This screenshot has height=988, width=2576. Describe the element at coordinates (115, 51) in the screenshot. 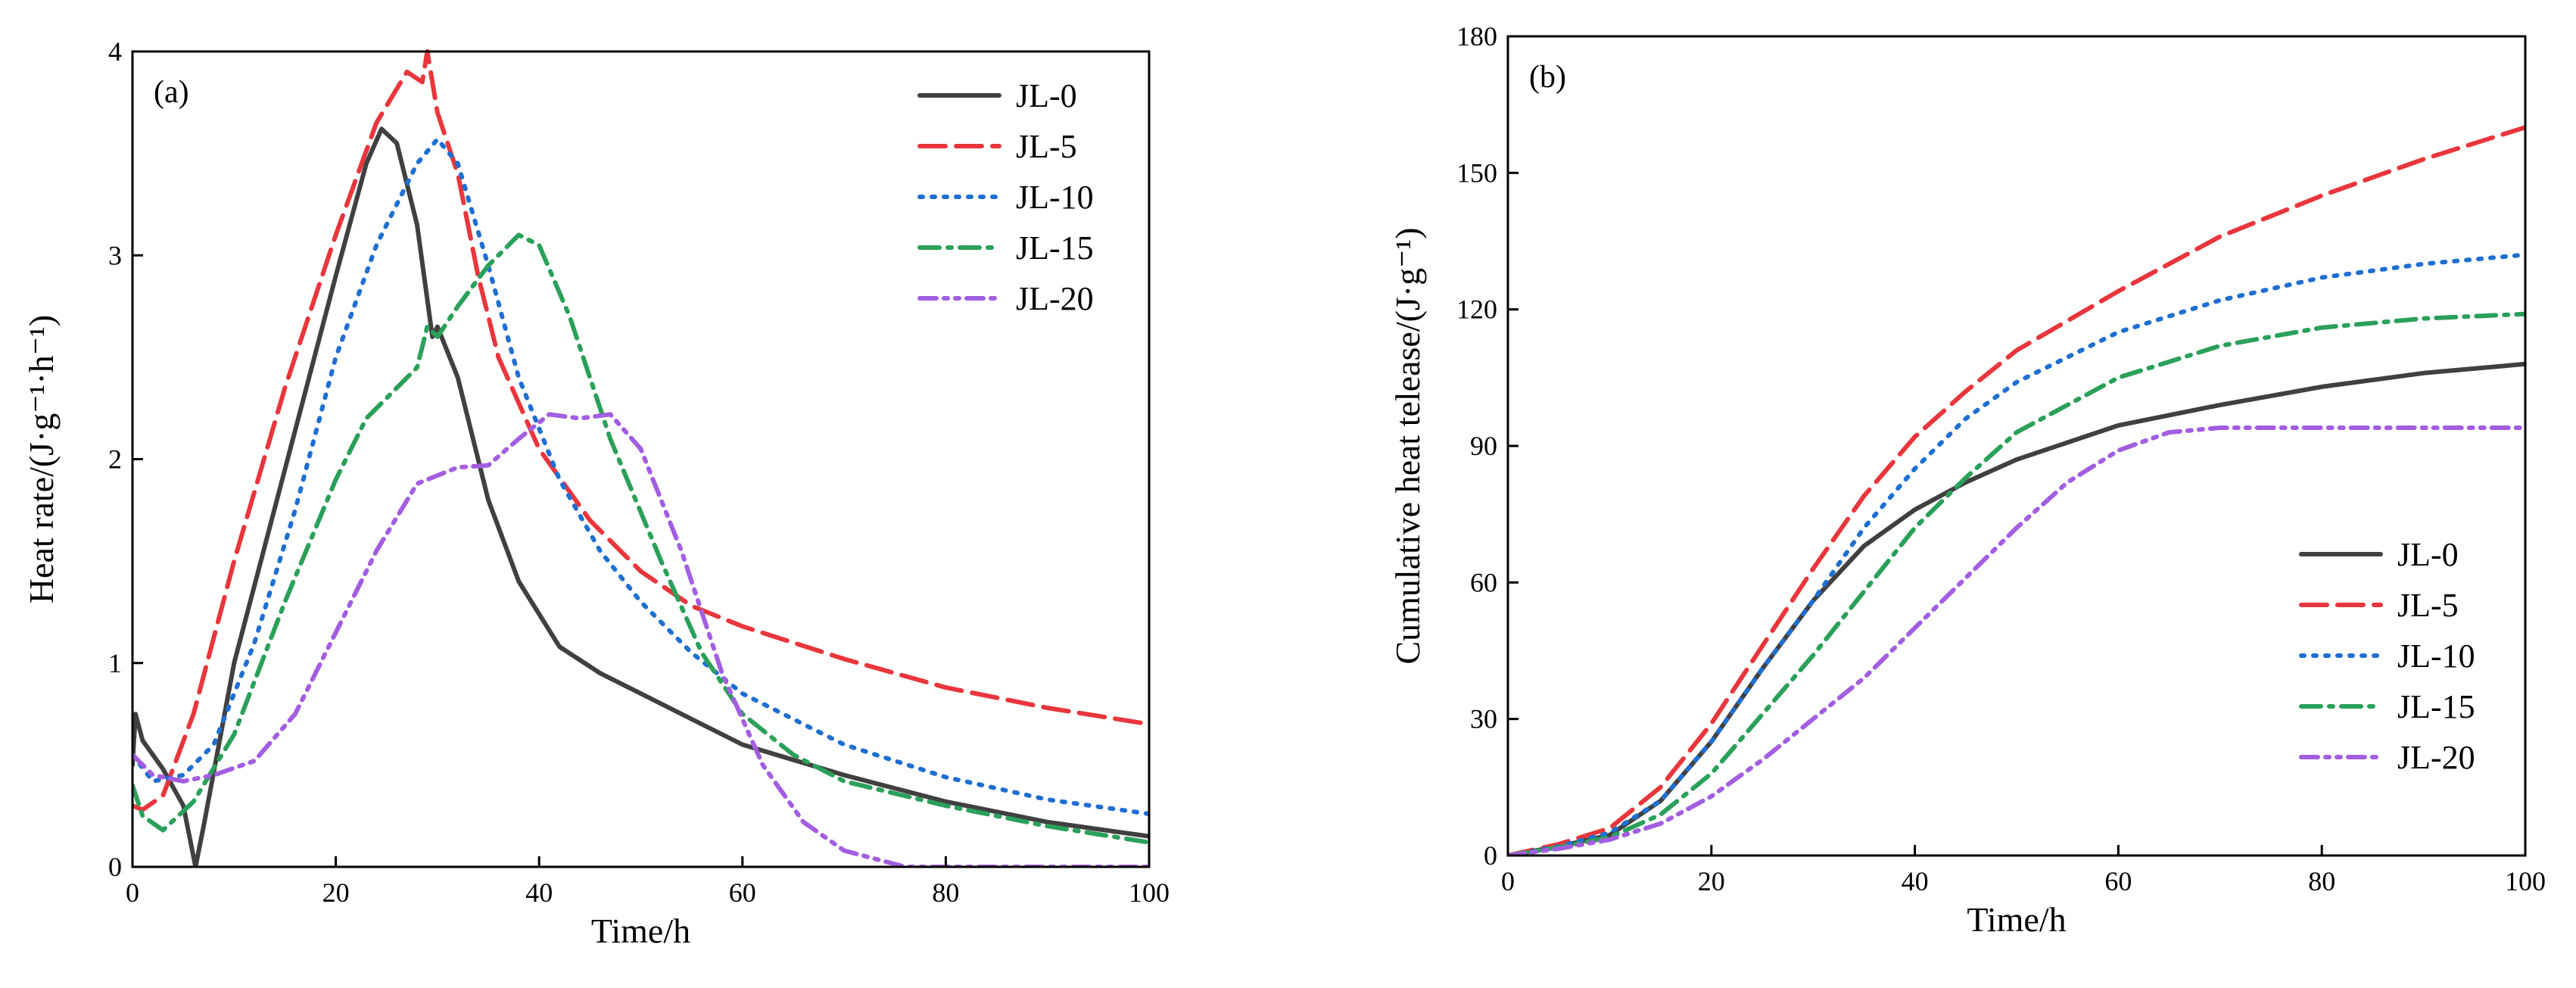

I see `y-tick-label: 4` at that location.